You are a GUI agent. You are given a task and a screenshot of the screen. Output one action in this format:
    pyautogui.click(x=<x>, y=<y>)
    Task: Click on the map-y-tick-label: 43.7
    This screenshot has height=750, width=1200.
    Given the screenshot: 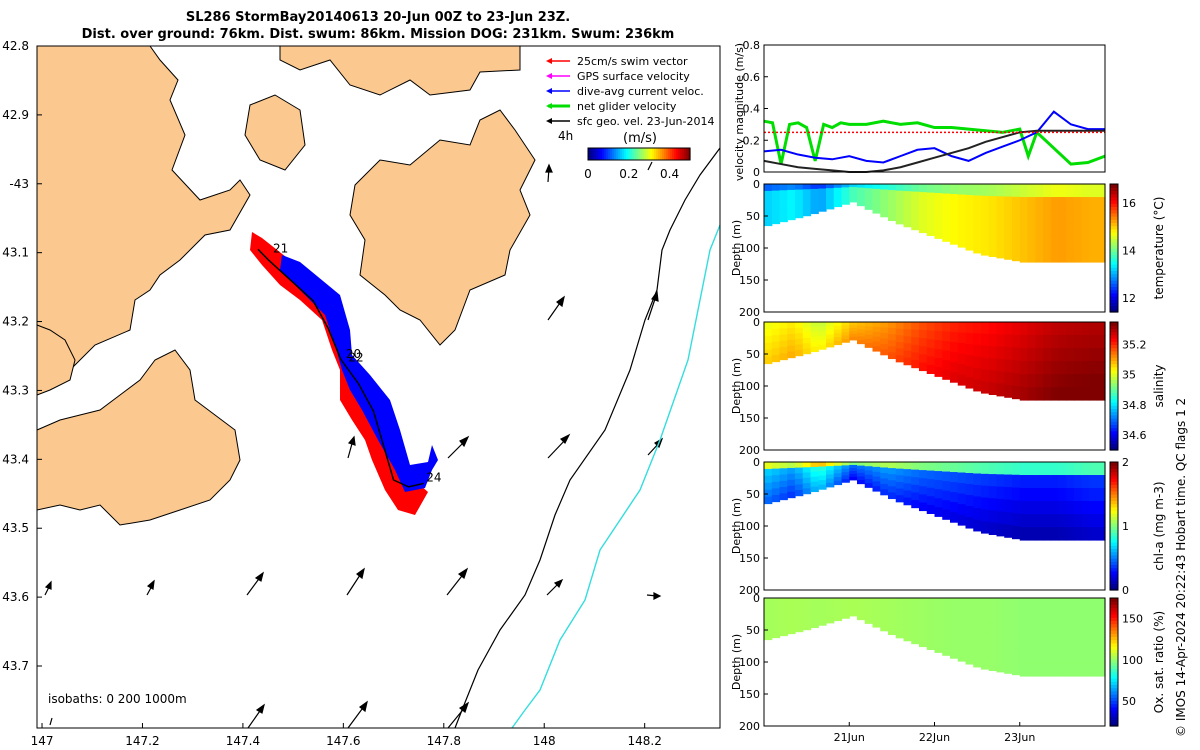 What is the action you would take?
    pyautogui.click(x=15, y=666)
    